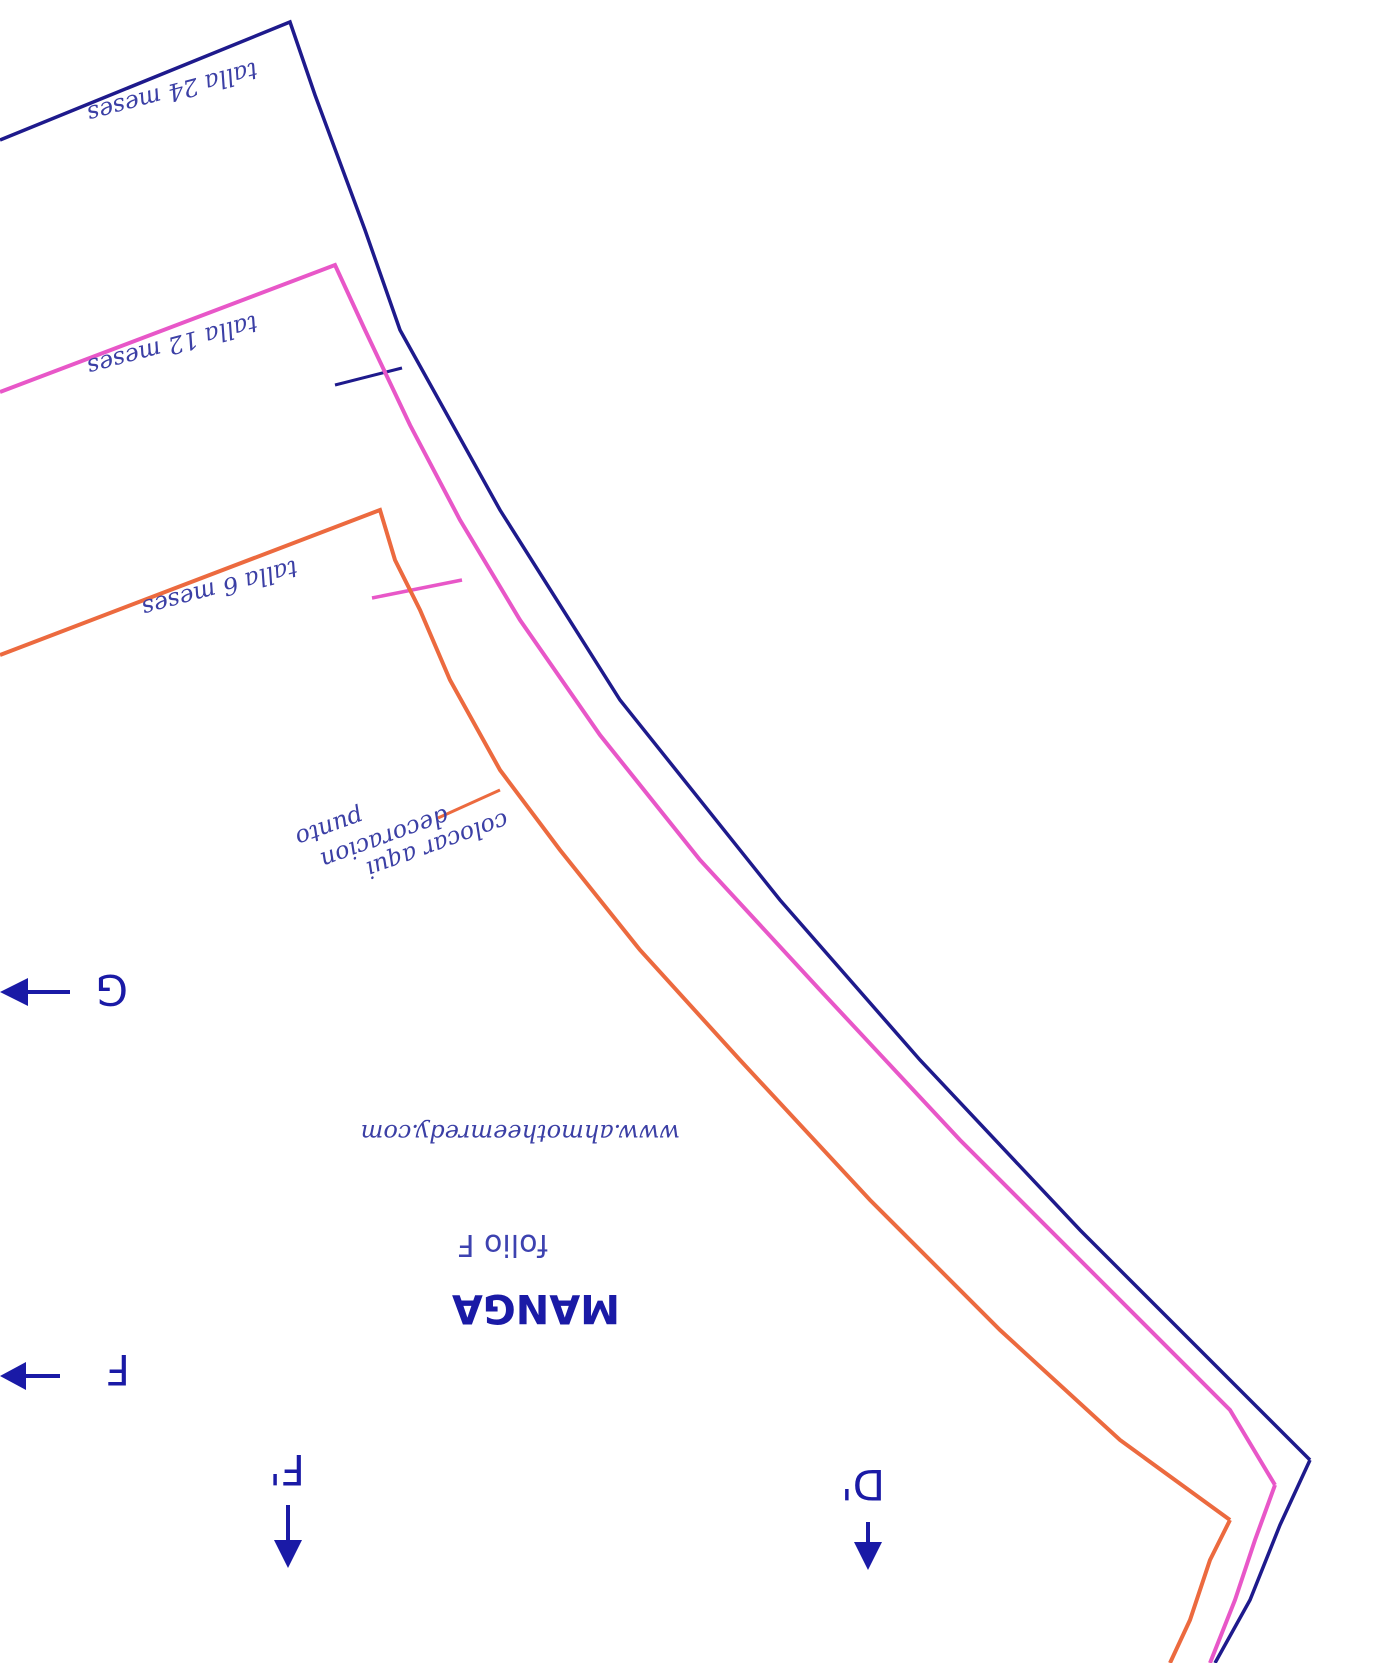  I want to click on size-12-label: talla 12 meses, so click(172, 345).